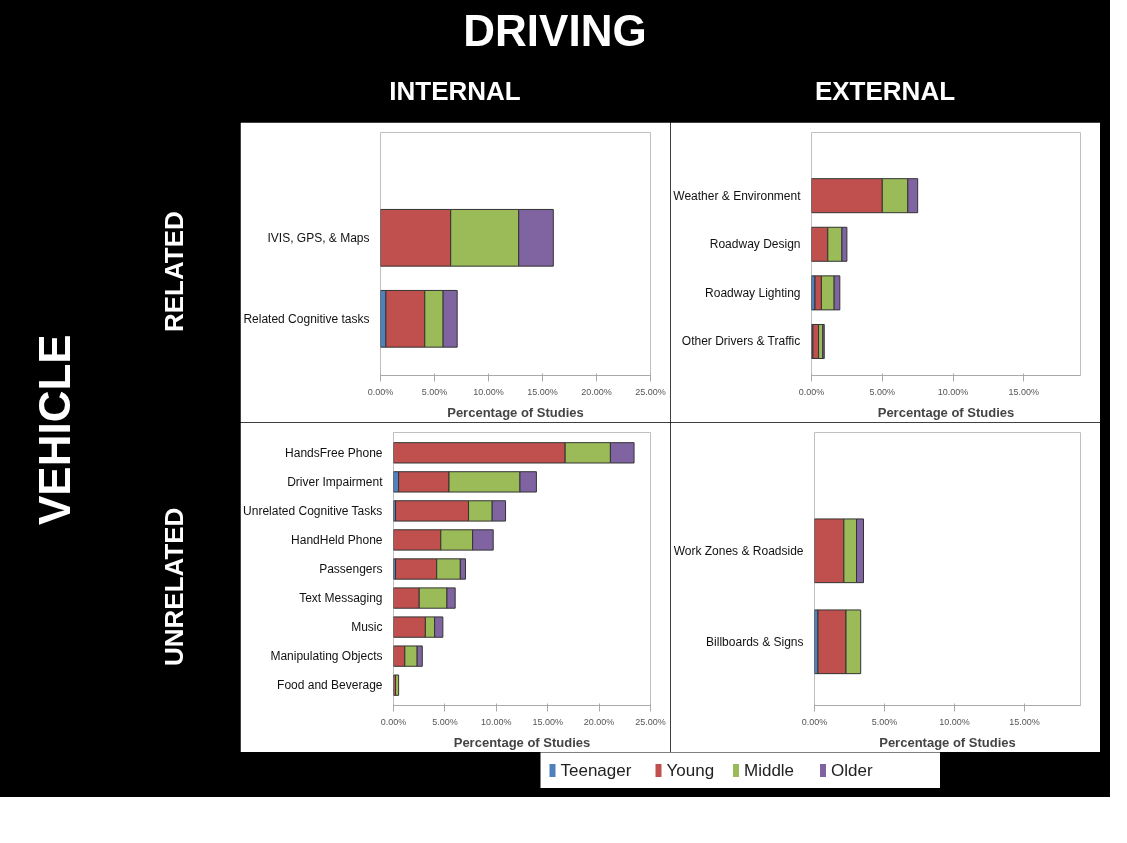 This screenshot has height=843, width=1127. Describe the element at coordinates (174, 272) in the screenshot. I see `y-axis-title: RELATED` at that location.